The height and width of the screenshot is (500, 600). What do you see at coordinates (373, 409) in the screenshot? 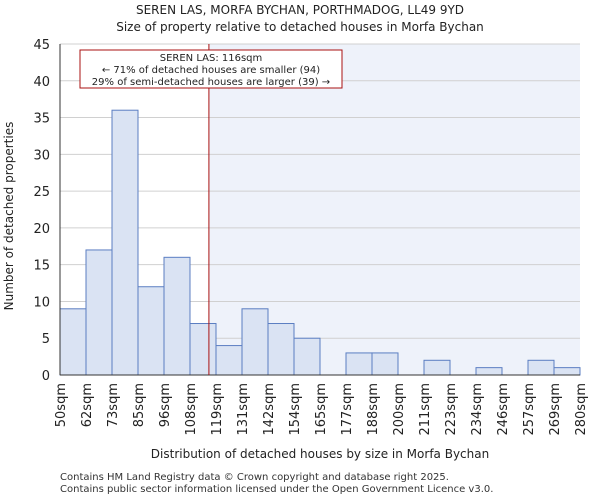
I see `x-tick-label: 188sqm` at bounding box center [373, 409].